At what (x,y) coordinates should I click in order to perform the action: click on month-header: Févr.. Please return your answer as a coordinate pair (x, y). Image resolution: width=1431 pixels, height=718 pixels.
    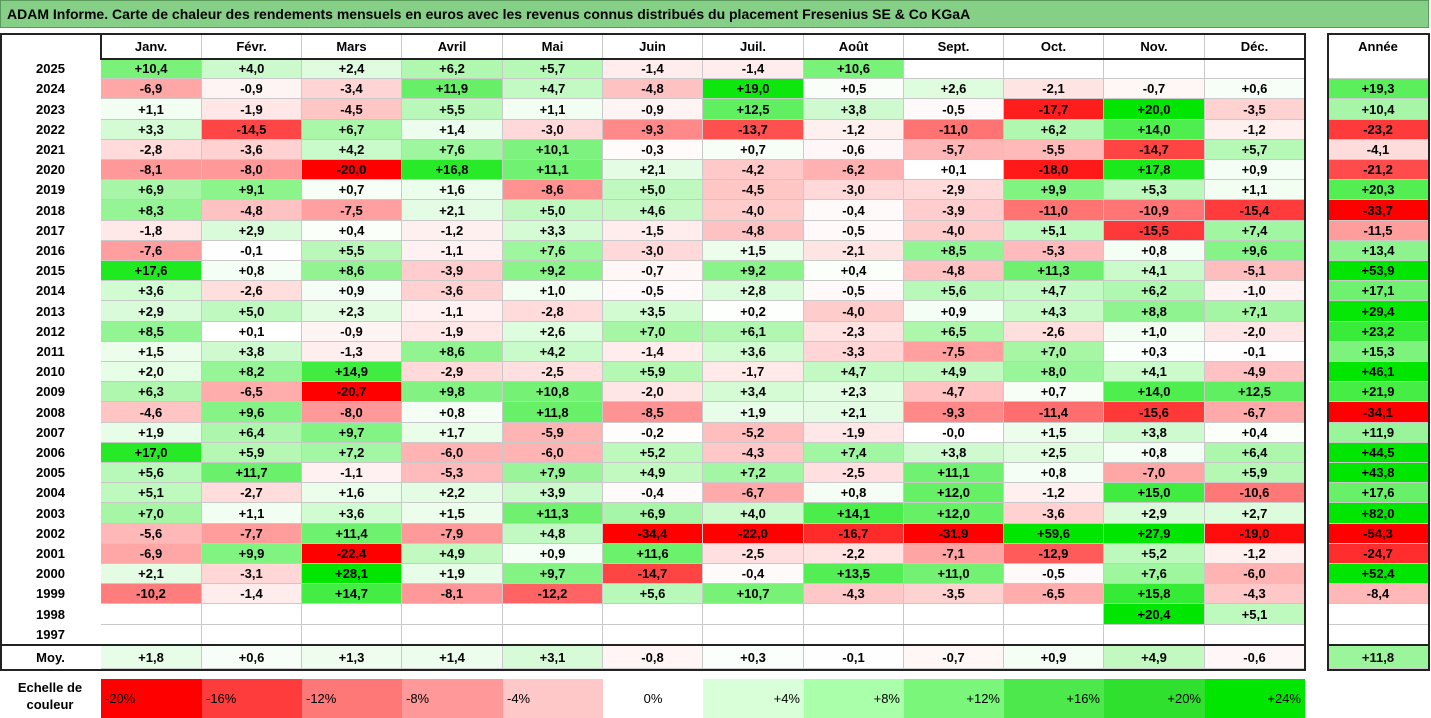
    Looking at the image, I should click on (252, 46).